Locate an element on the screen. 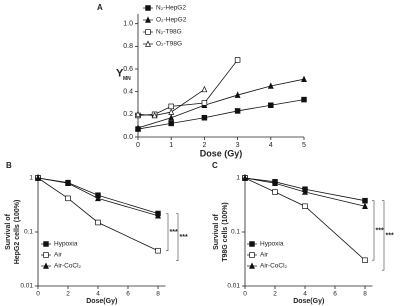 The image size is (400, 306). x-tick-label: 3 is located at coordinates (238, 145).